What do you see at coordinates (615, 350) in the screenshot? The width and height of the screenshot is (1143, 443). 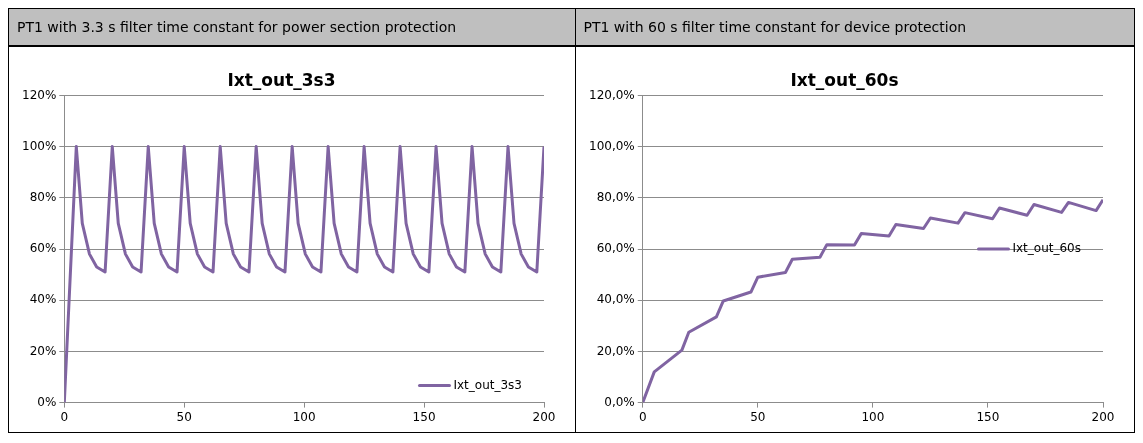 I see `y-tick-label: 20,0%` at bounding box center [615, 350].